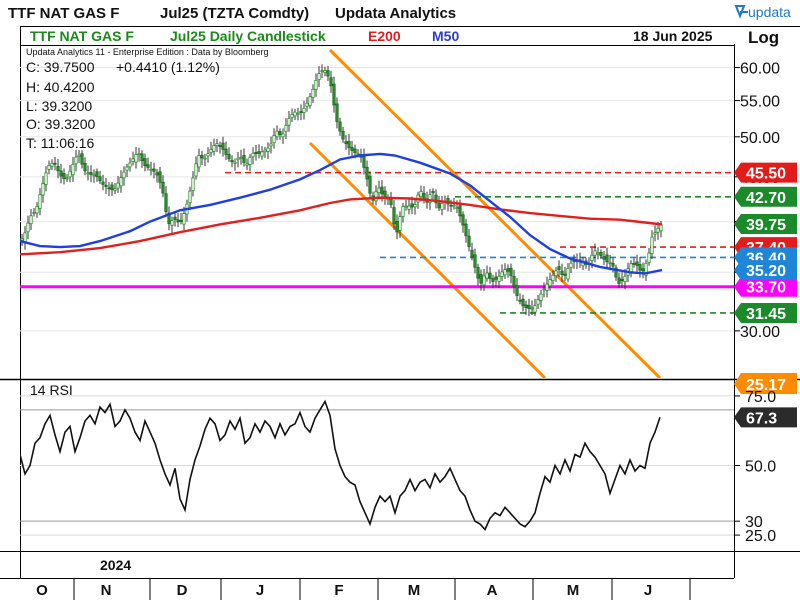 This screenshot has width=800, height=600. Describe the element at coordinates (760, 332) in the screenshot. I see `price-tick-label: 30.00` at that location.